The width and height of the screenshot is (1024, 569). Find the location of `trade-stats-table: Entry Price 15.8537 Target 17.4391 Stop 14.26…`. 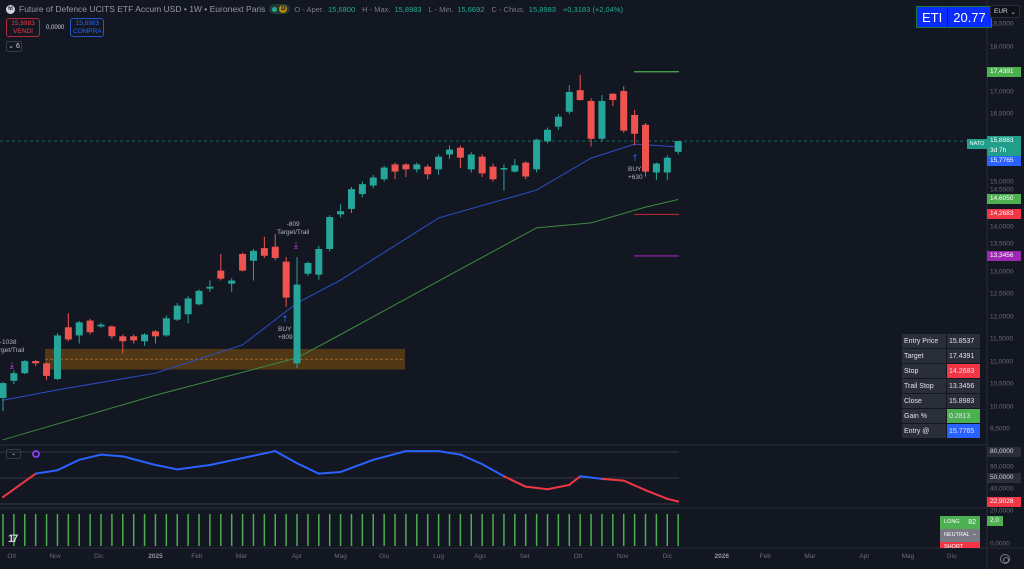

trade-stats-table: Entry Price 15.8537 Target 17.4391 Stop 14.26… is located at coordinates (941, 386).